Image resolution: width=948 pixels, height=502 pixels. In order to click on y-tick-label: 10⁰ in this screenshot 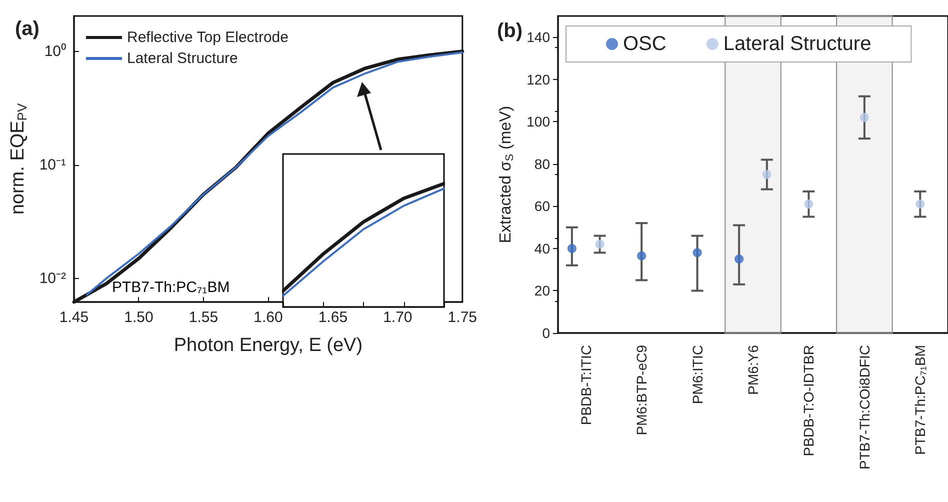, I will do `click(55, 51)`.